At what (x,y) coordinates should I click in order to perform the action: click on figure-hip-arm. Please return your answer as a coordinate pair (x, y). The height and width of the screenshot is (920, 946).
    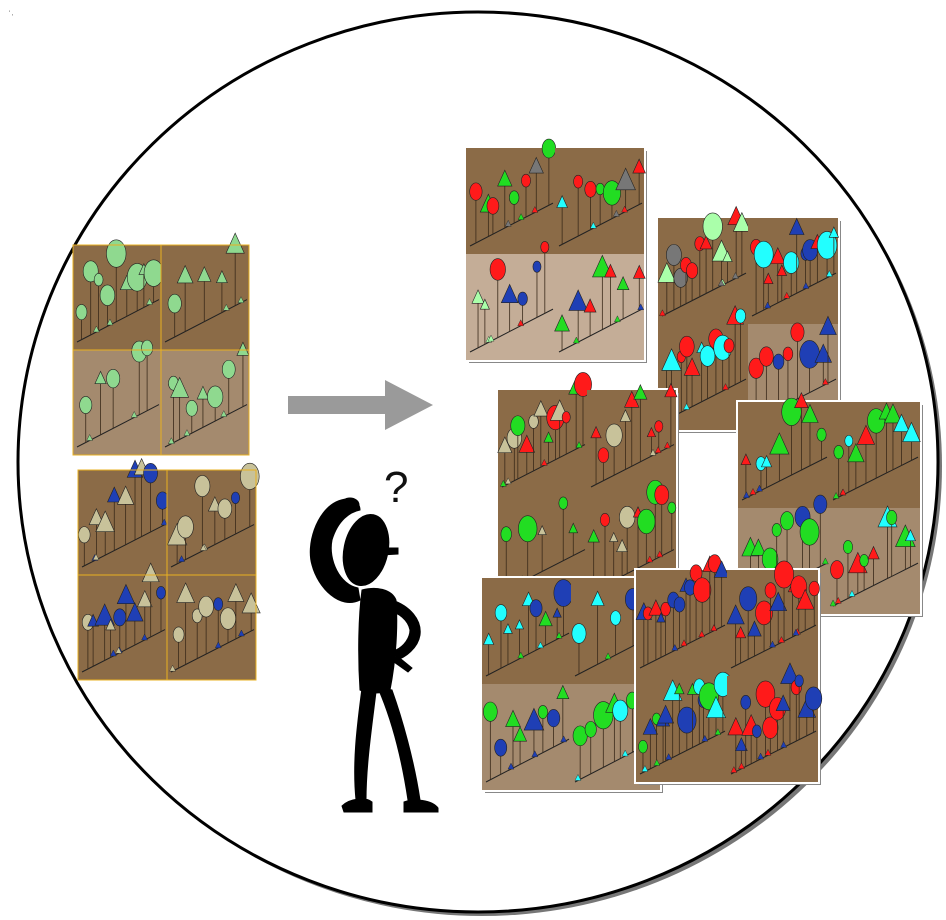
    Looking at the image, I should click on (405, 630).